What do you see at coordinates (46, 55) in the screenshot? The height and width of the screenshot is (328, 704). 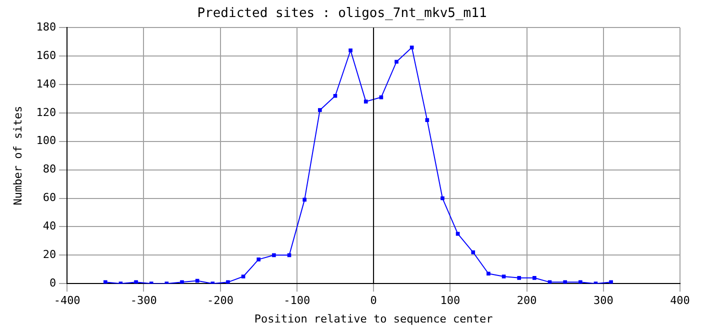 I see `y-tick-label: 160` at bounding box center [46, 55].